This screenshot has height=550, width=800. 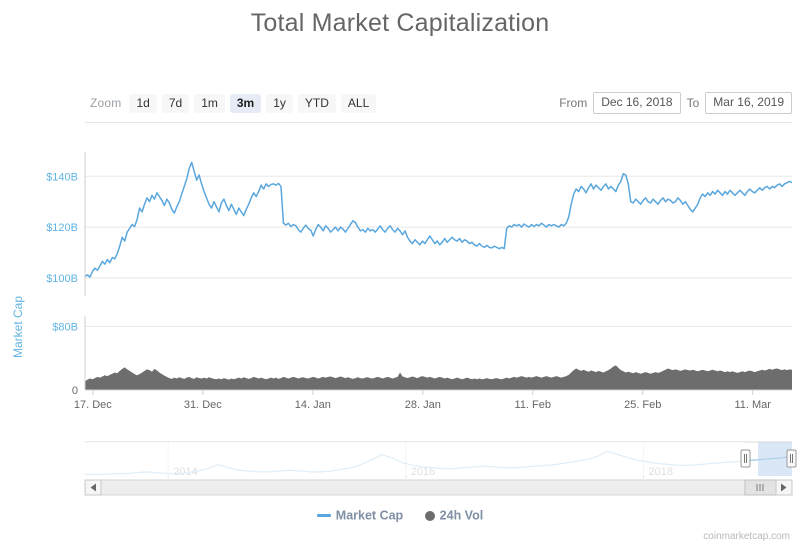 I want to click on x-axis-ticks, so click(x=423, y=392).